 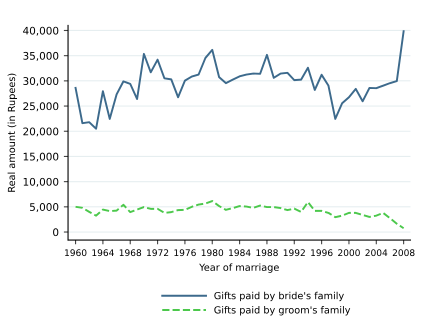 What do you see at coordinates (294, 252) in the screenshot?
I see `x-tick-label: 1992` at bounding box center [294, 252].